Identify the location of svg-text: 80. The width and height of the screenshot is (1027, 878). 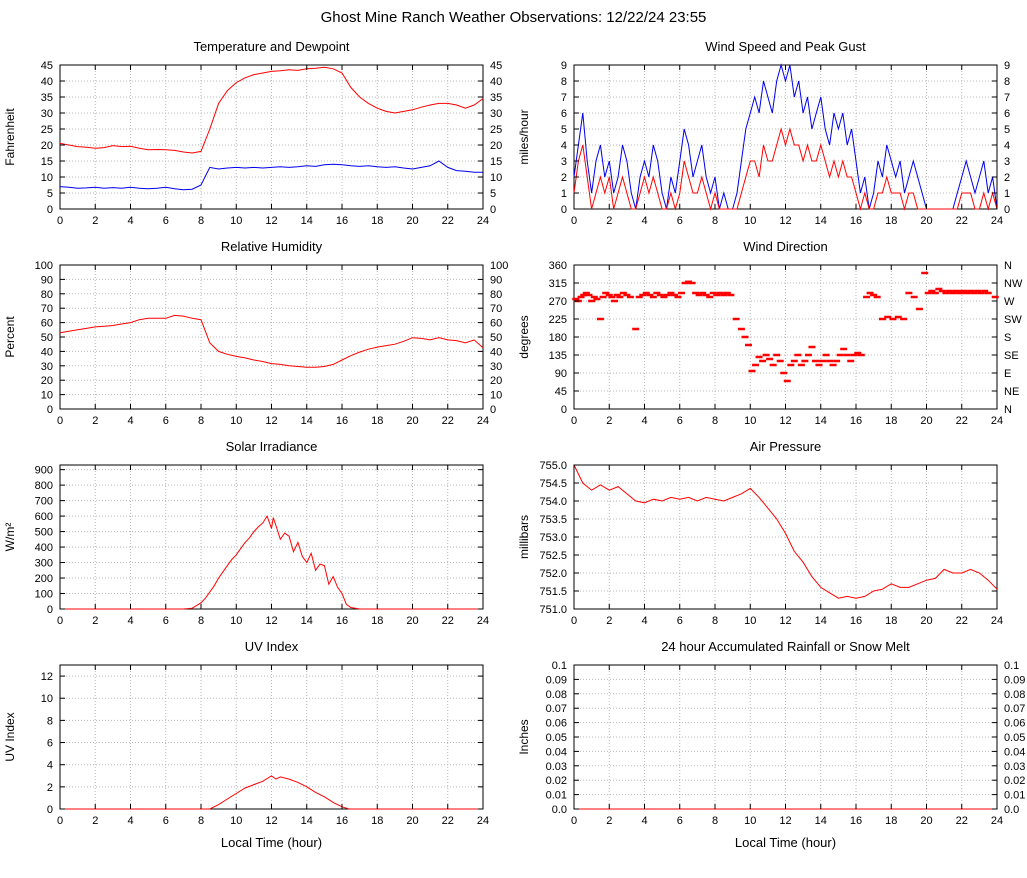
(496, 295).